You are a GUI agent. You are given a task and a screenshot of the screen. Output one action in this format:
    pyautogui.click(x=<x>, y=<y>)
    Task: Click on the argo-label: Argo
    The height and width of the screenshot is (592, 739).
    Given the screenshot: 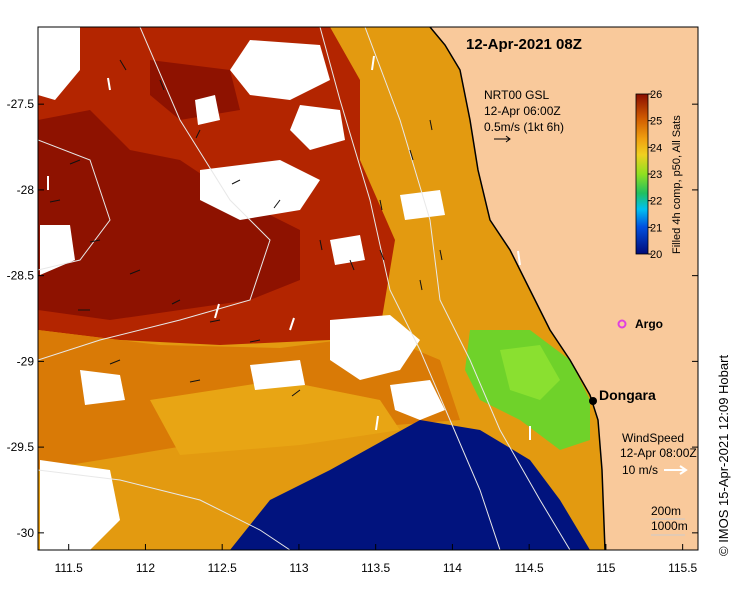 What is the action you would take?
    pyautogui.click(x=649, y=324)
    